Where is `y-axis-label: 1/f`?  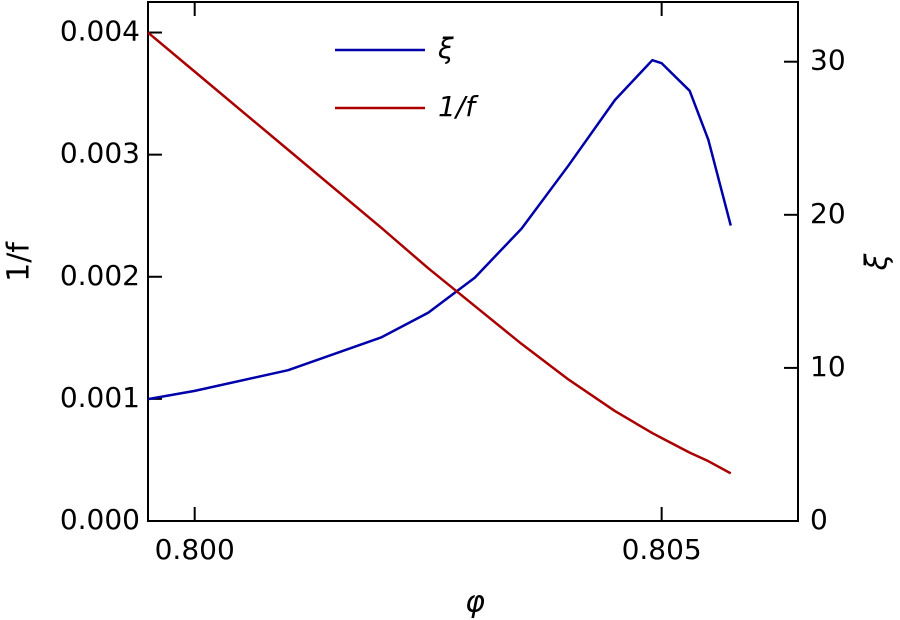
y-axis-label: 1/f is located at coordinates (19, 261).